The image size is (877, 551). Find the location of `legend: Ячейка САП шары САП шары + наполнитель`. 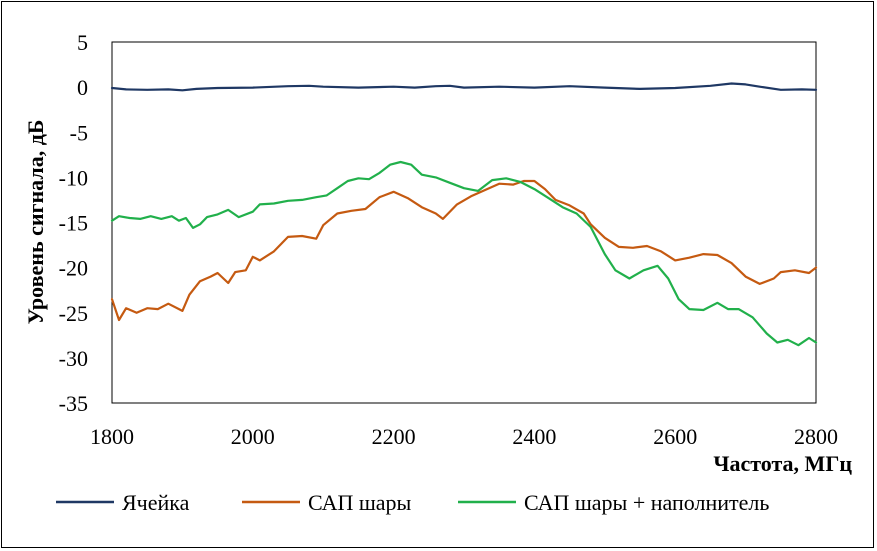

legend: Ячейка САП шары САП шары + наполнитель is located at coordinates (412, 502).